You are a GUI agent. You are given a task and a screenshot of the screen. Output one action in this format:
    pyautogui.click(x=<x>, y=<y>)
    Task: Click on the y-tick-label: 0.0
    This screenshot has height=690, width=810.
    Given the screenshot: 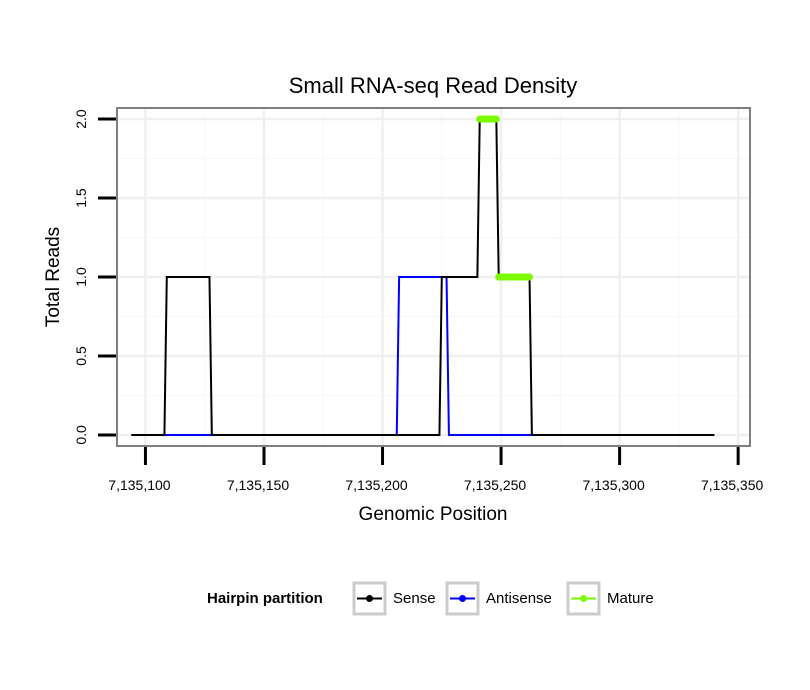 What is the action you would take?
    pyautogui.click(x=81, y=435)
    